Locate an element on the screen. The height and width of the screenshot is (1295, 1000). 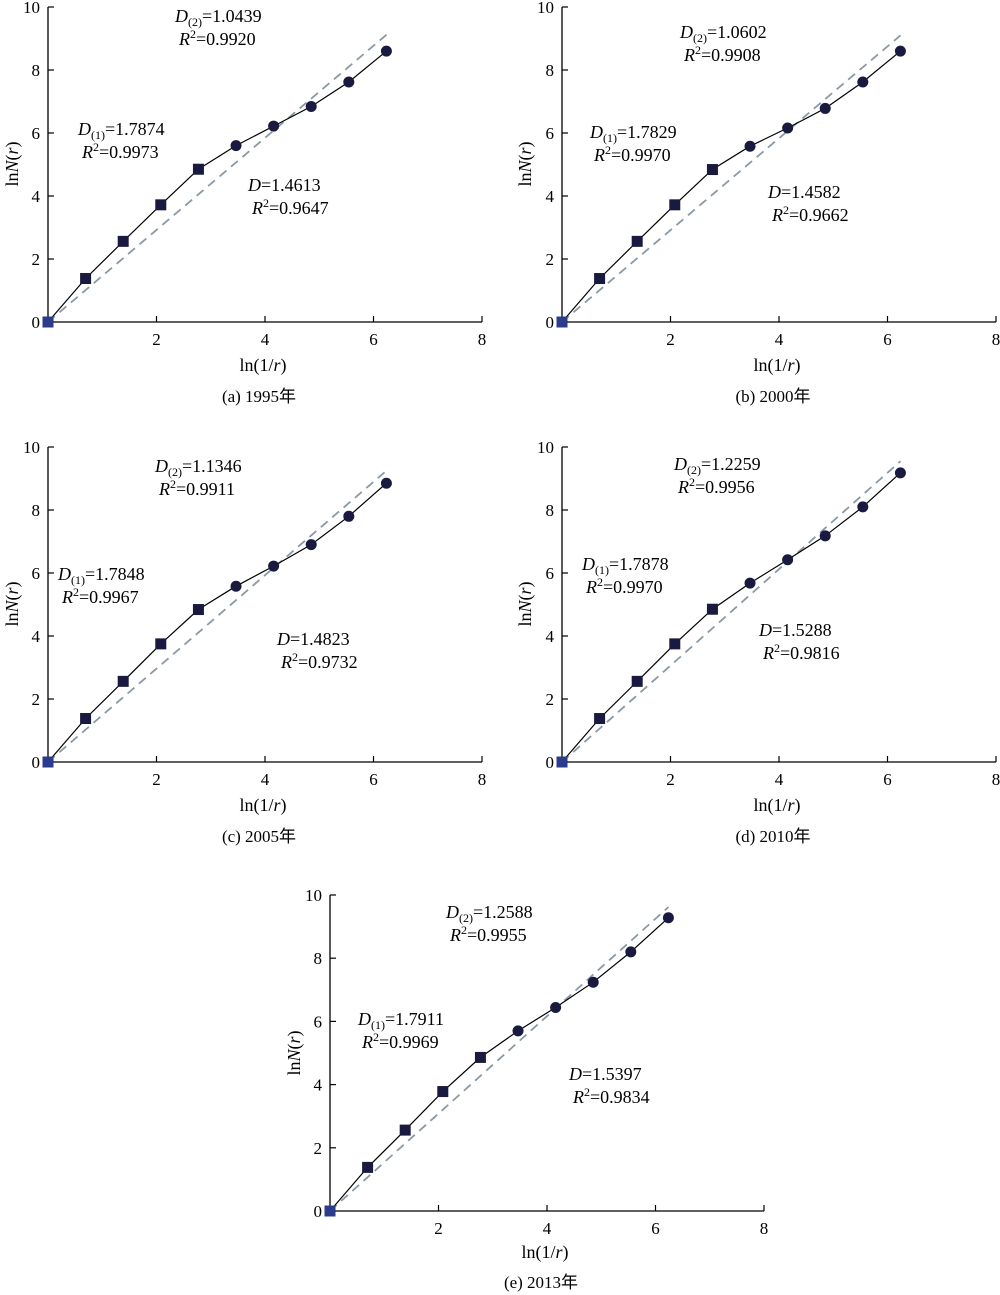
annotation-d1-value: D(1)=1.7878 is located at coordinates (625, 565).